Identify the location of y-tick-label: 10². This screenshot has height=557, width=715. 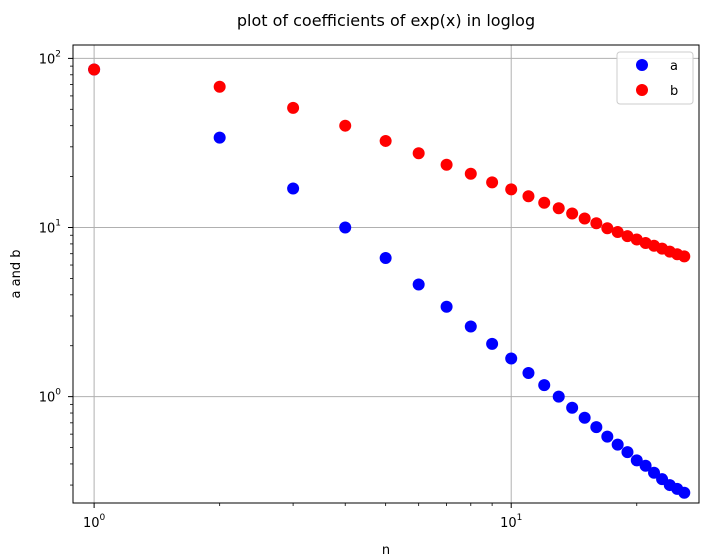
(50, 58).